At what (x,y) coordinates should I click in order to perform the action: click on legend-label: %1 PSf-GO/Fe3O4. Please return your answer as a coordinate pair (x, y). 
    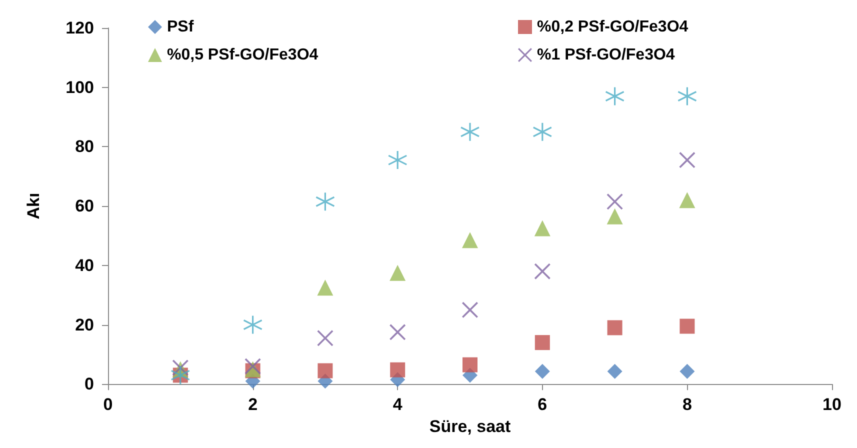
    Looking at the image, I should click on (606, 55).